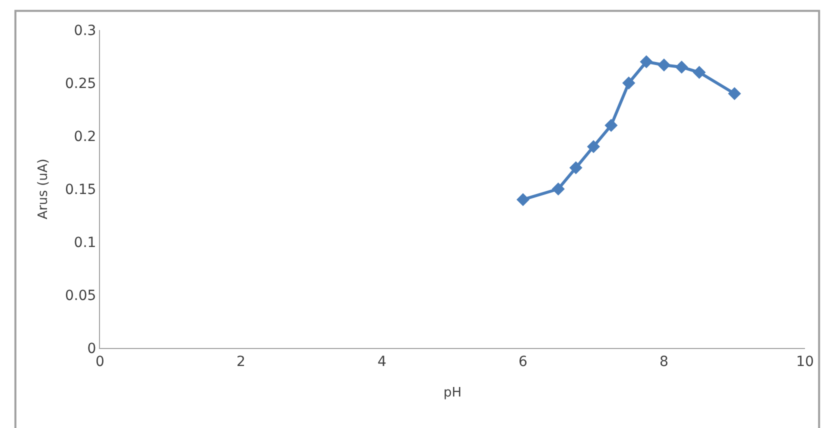 This screenshot has width=829, height=428. I want to click on y-tick-label: 0.15, so click(80, 190).